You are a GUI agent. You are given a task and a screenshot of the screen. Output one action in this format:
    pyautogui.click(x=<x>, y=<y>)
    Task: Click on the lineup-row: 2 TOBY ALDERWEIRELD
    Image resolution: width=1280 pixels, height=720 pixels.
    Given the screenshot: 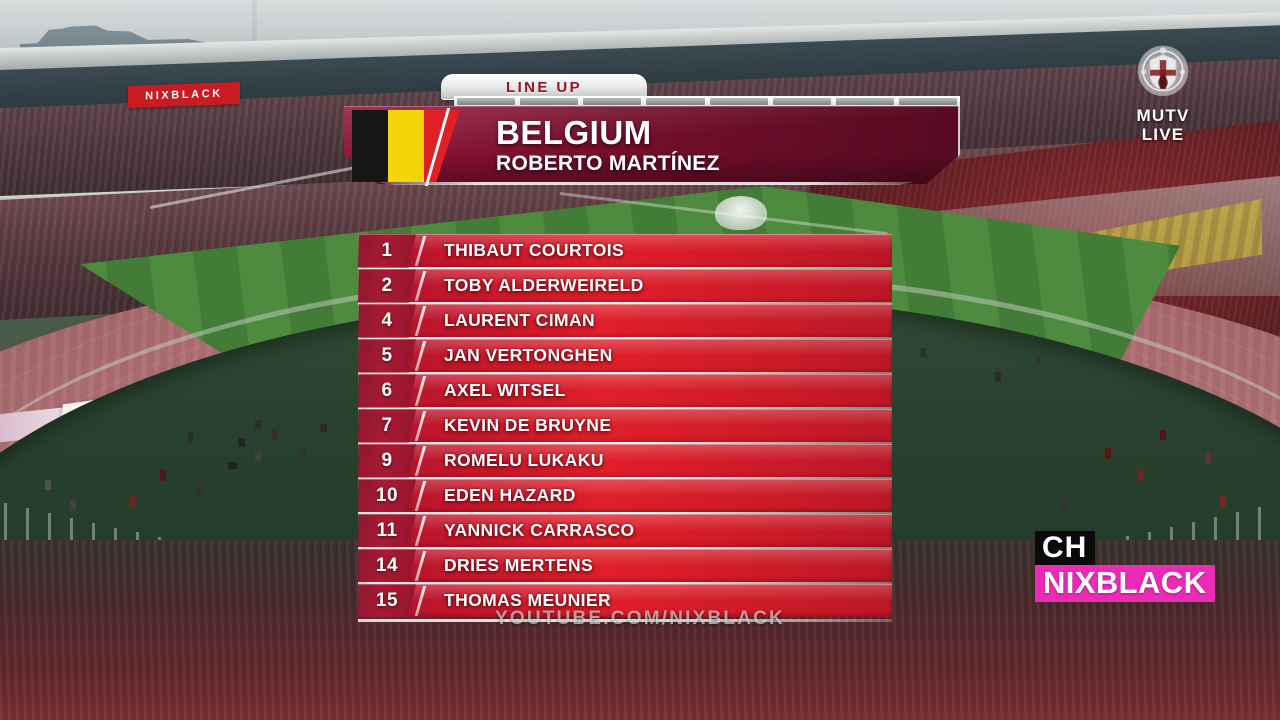 What is the action you would take?
    pyautogui.click(x=625, y=285)
    